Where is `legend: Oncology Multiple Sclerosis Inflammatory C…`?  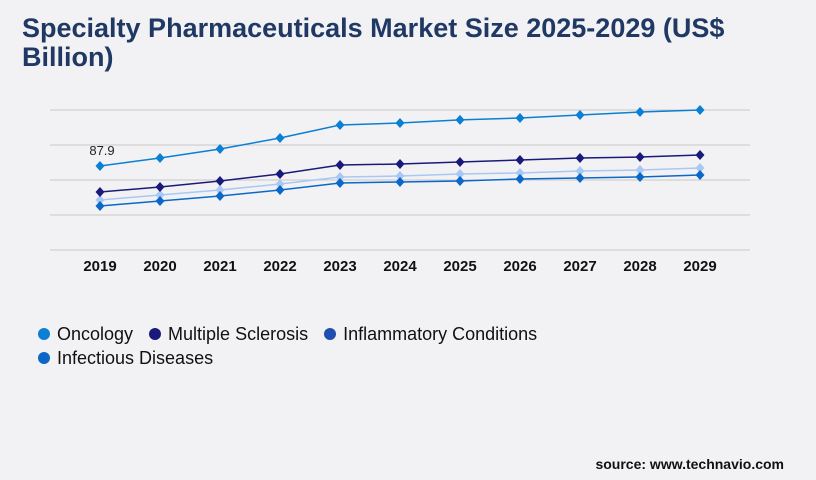
legend: Oncology Multiple Sclerosis Inflammatory C… is located at coordinates (338, 346).